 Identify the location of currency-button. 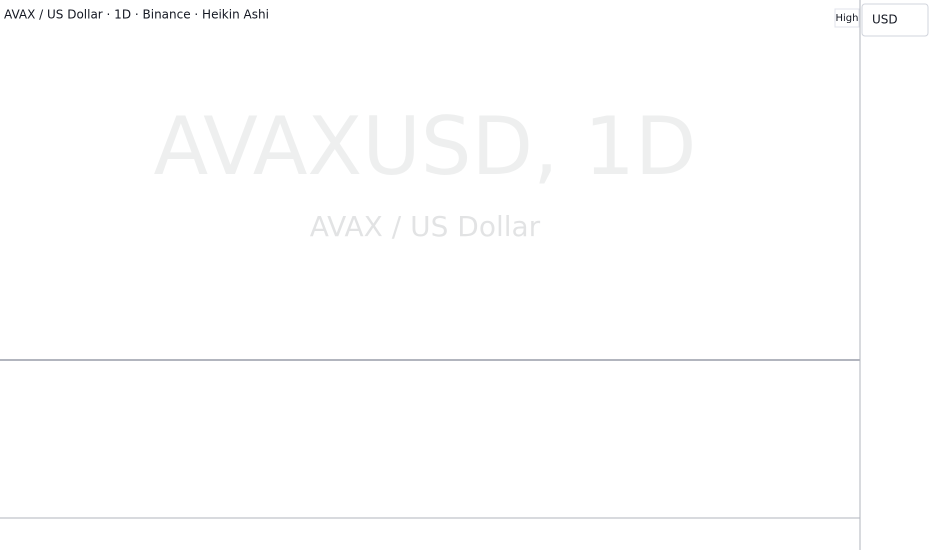
(895, 20).